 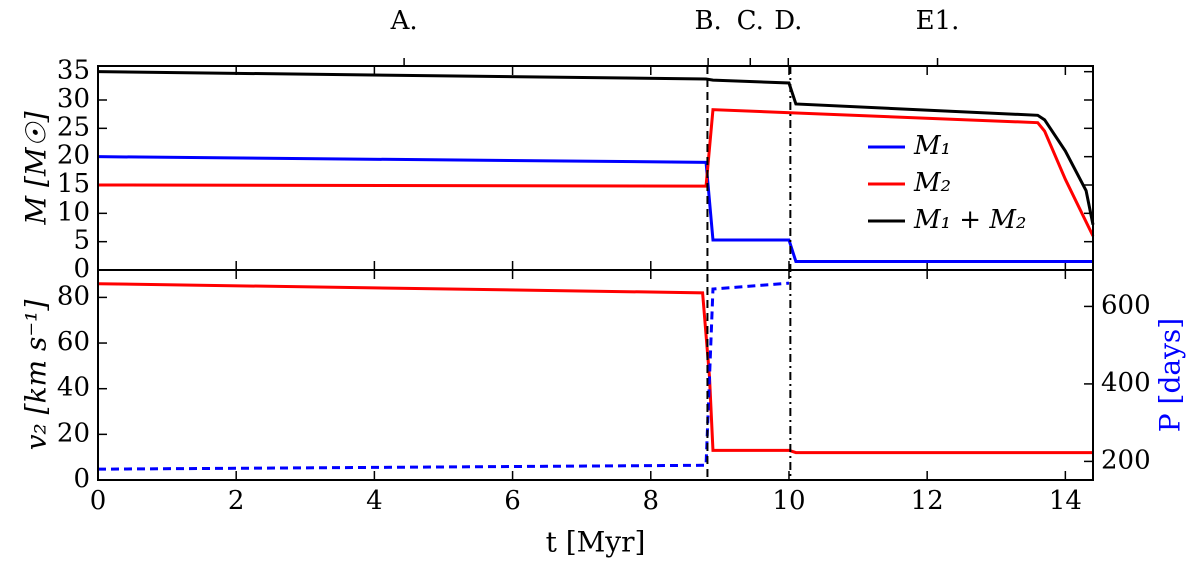 What do you see at coordinates (932, 146) in the screenshot?
I see `legend-label: M₁` at bounding box center [932, 146].